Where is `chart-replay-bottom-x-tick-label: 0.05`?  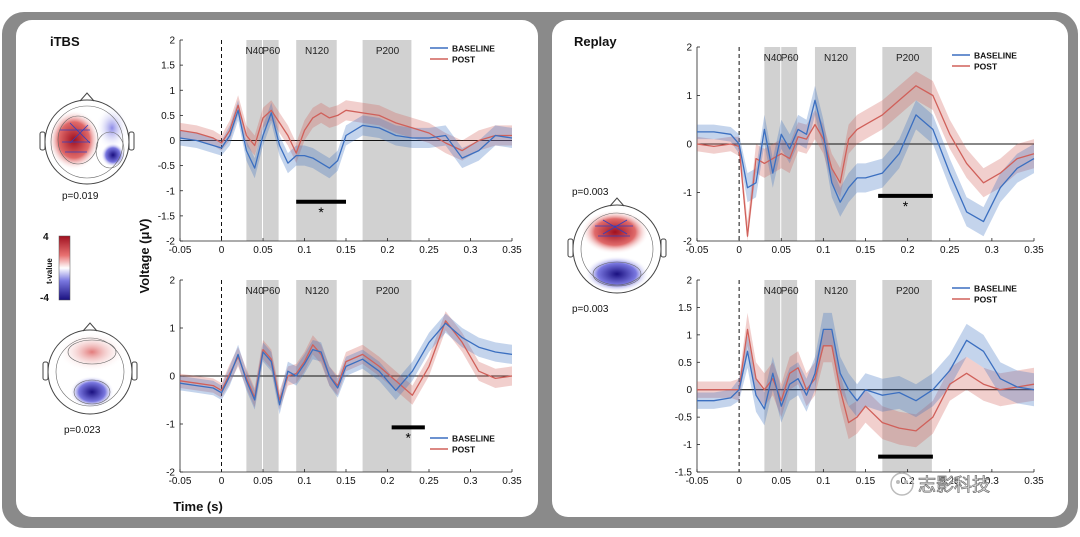
chart-replay-bottom-x-tick-label: 0.05 is located at coordinates (782, 481).